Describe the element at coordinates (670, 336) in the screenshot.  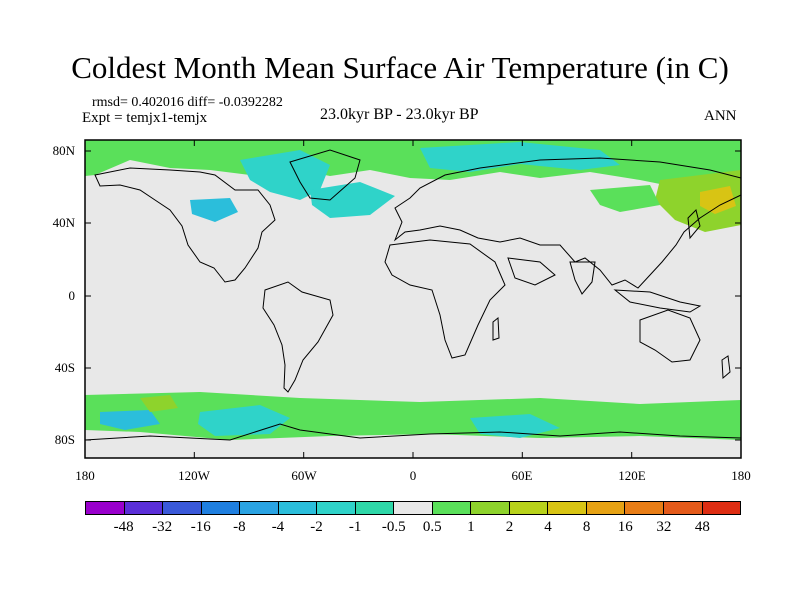
I see `coast-australia` at that location.